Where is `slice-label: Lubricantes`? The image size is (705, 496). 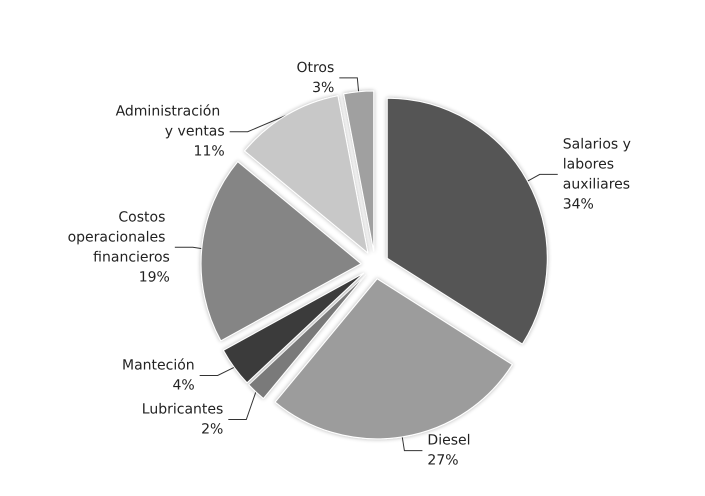
slice-label: Lubricantes is located at coordinates (183, 409).